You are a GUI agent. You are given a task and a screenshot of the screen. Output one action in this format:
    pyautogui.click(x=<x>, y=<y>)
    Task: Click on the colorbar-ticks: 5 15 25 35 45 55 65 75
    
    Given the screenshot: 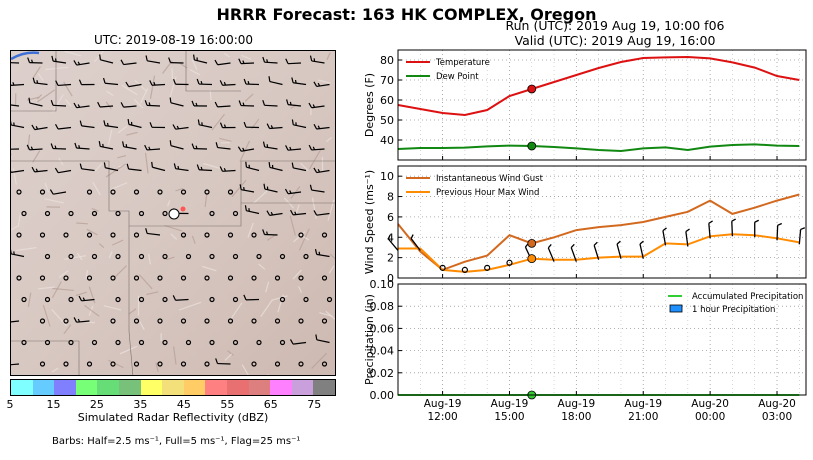 What is the action you would take?
    pyautogui.click(x=164, y=404)
    